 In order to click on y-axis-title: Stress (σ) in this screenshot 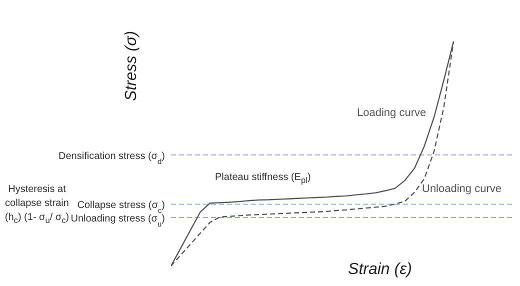, I will do `click(131, 66)`.